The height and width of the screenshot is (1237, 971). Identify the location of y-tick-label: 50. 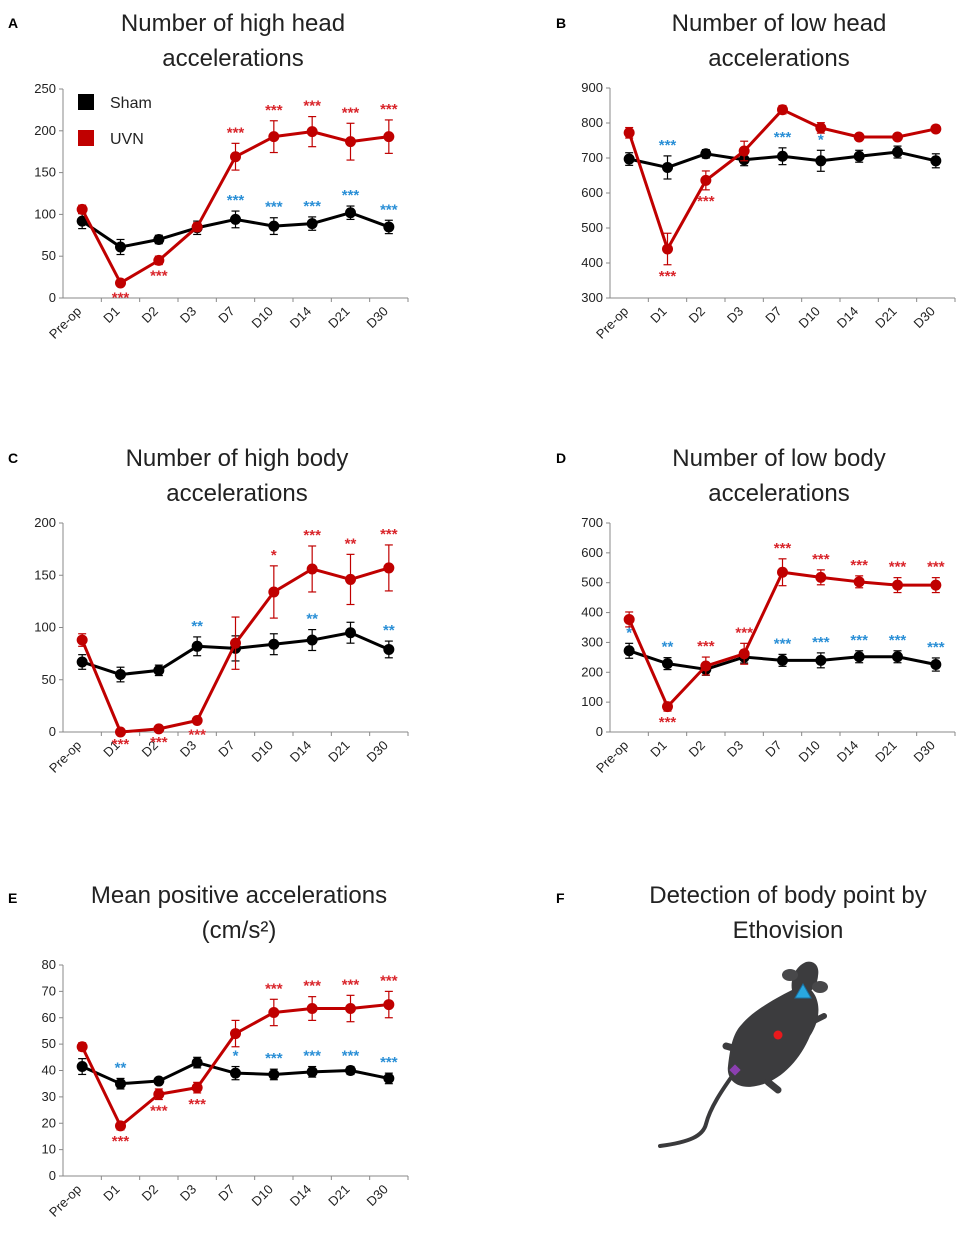
(49, 255).